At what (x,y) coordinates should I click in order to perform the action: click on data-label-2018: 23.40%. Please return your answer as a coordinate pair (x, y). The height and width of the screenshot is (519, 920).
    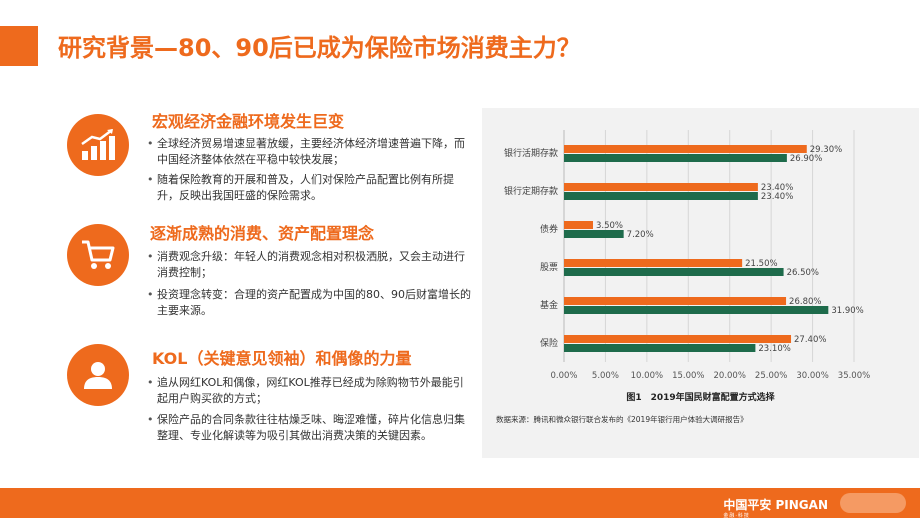
    Looking at the image, I should click on (777, 197).